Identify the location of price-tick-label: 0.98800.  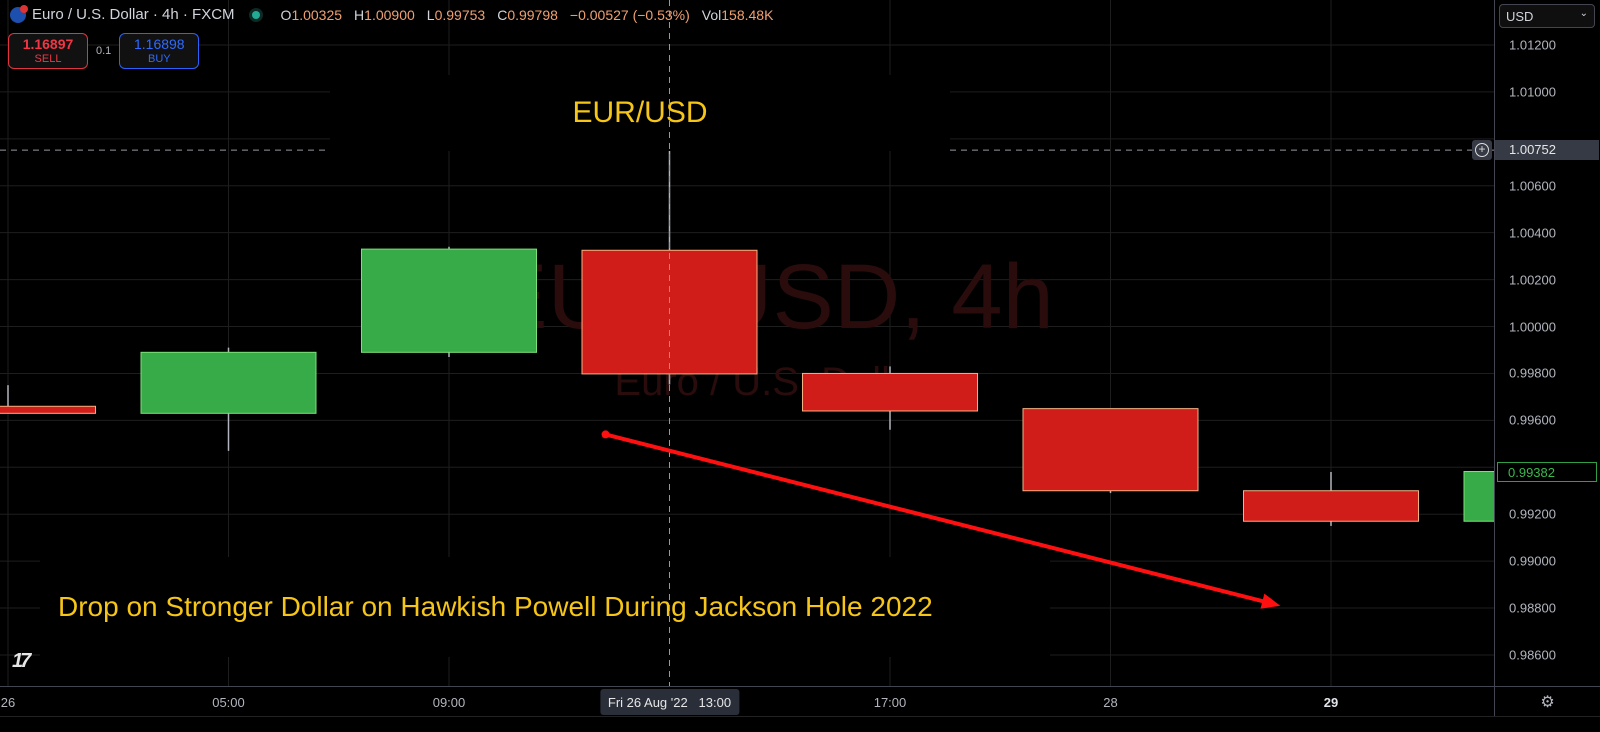
(1532, 608).